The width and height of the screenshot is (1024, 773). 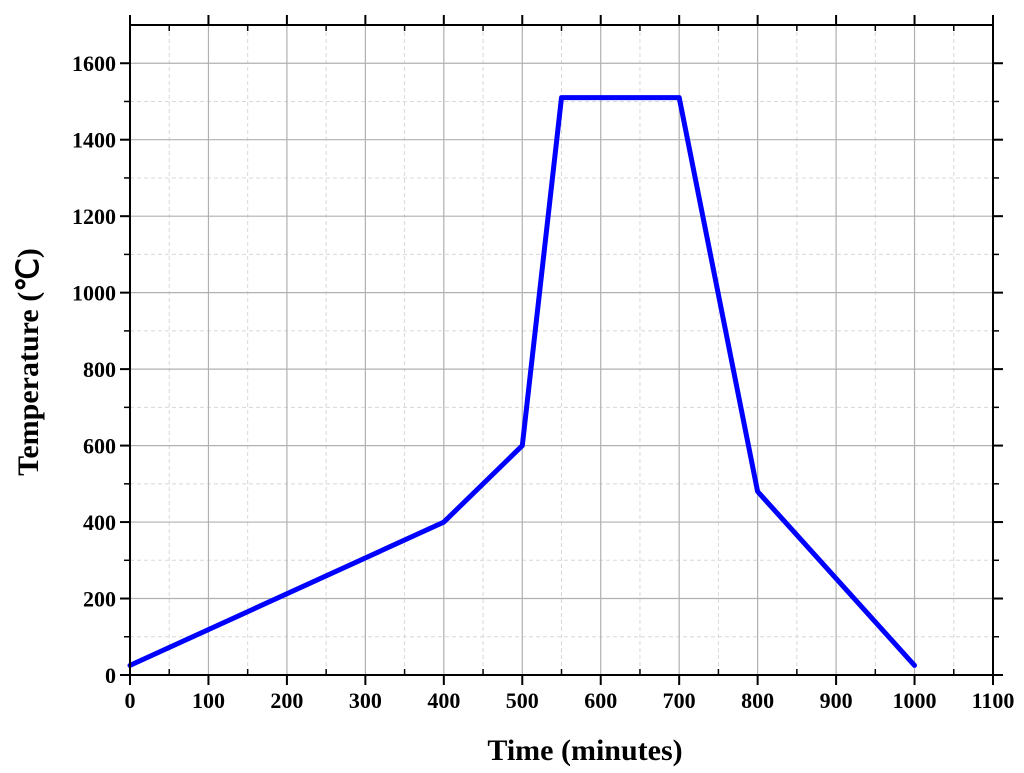 I want to click on y-tick-label: 1000, so click(x=94, y=293).